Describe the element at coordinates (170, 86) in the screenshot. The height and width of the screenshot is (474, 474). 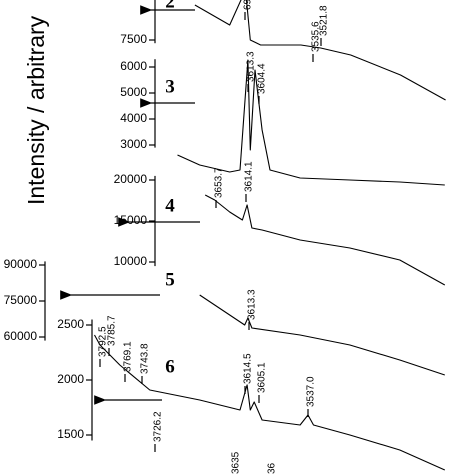
I see `spectrum-number: 3` at that location.